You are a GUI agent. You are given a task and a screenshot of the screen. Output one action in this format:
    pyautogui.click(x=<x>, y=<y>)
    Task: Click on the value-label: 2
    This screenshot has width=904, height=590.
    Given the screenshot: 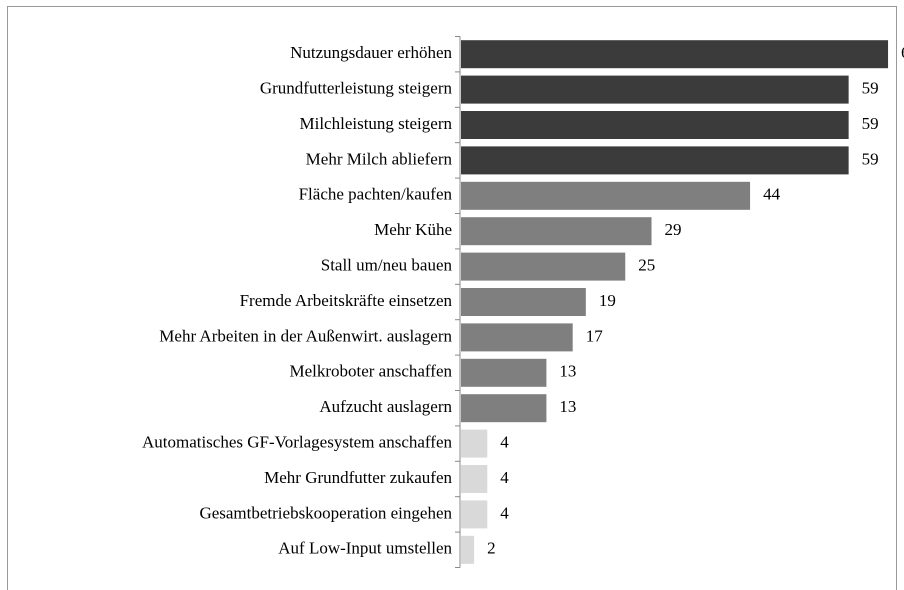 What is the action you would take?
    pyautogui.click(x=491, y=548)
    